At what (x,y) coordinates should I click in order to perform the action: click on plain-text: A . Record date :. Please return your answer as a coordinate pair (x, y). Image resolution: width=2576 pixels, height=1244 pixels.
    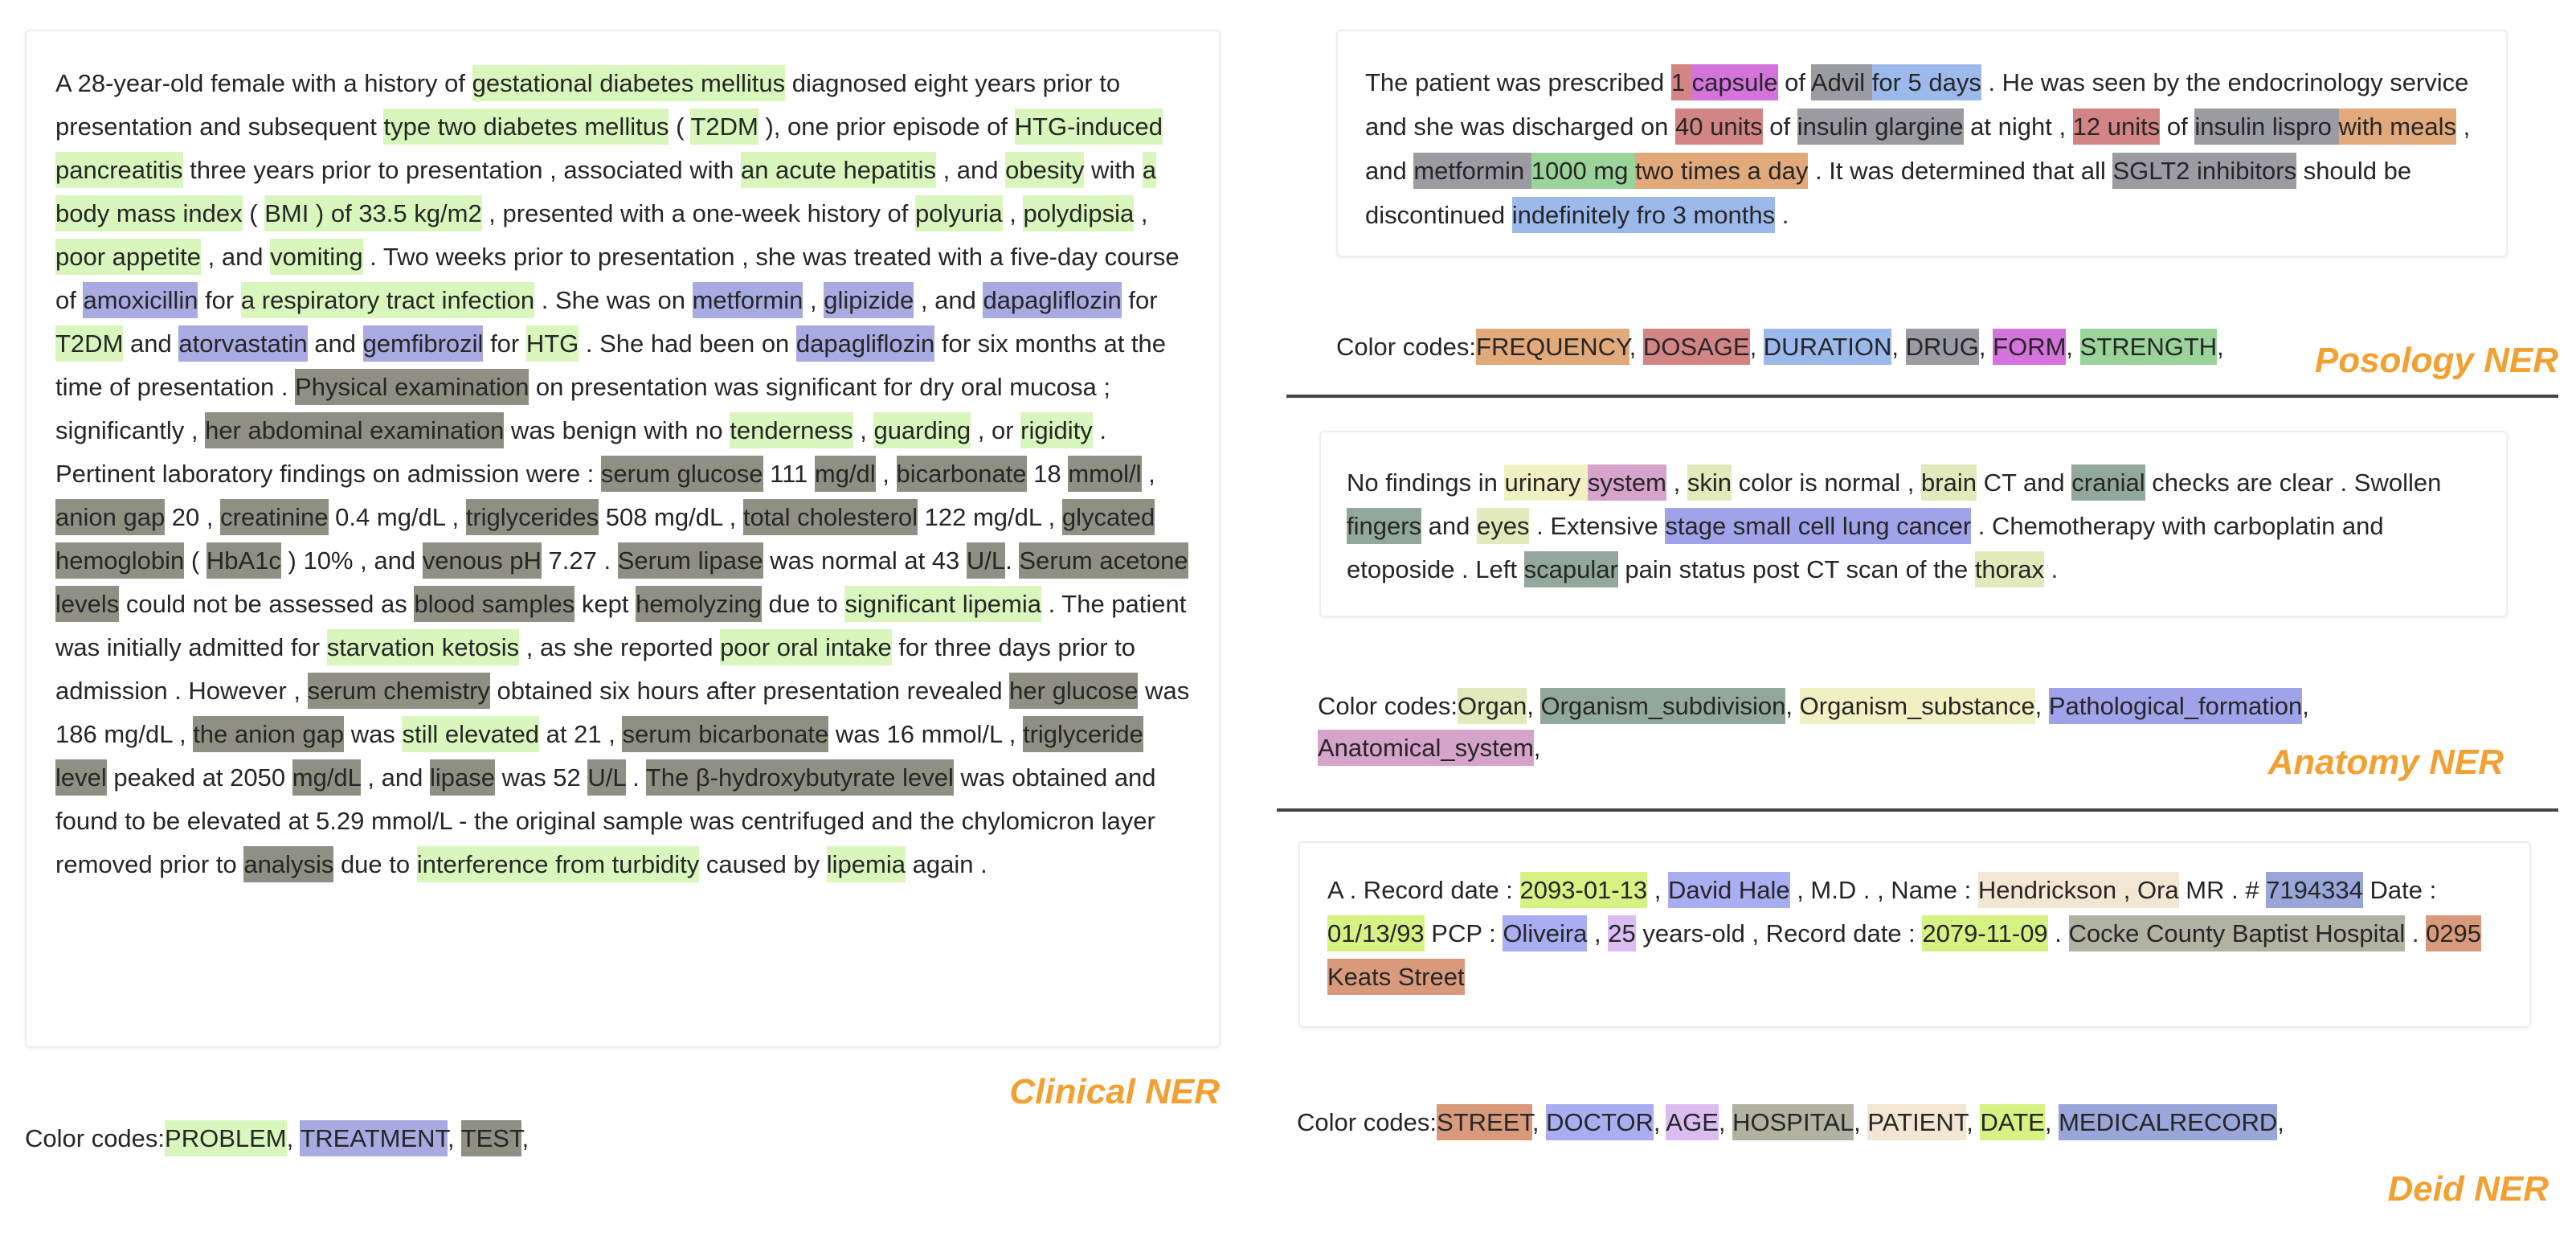
    Looking at the image, I should click on (1424, 890).